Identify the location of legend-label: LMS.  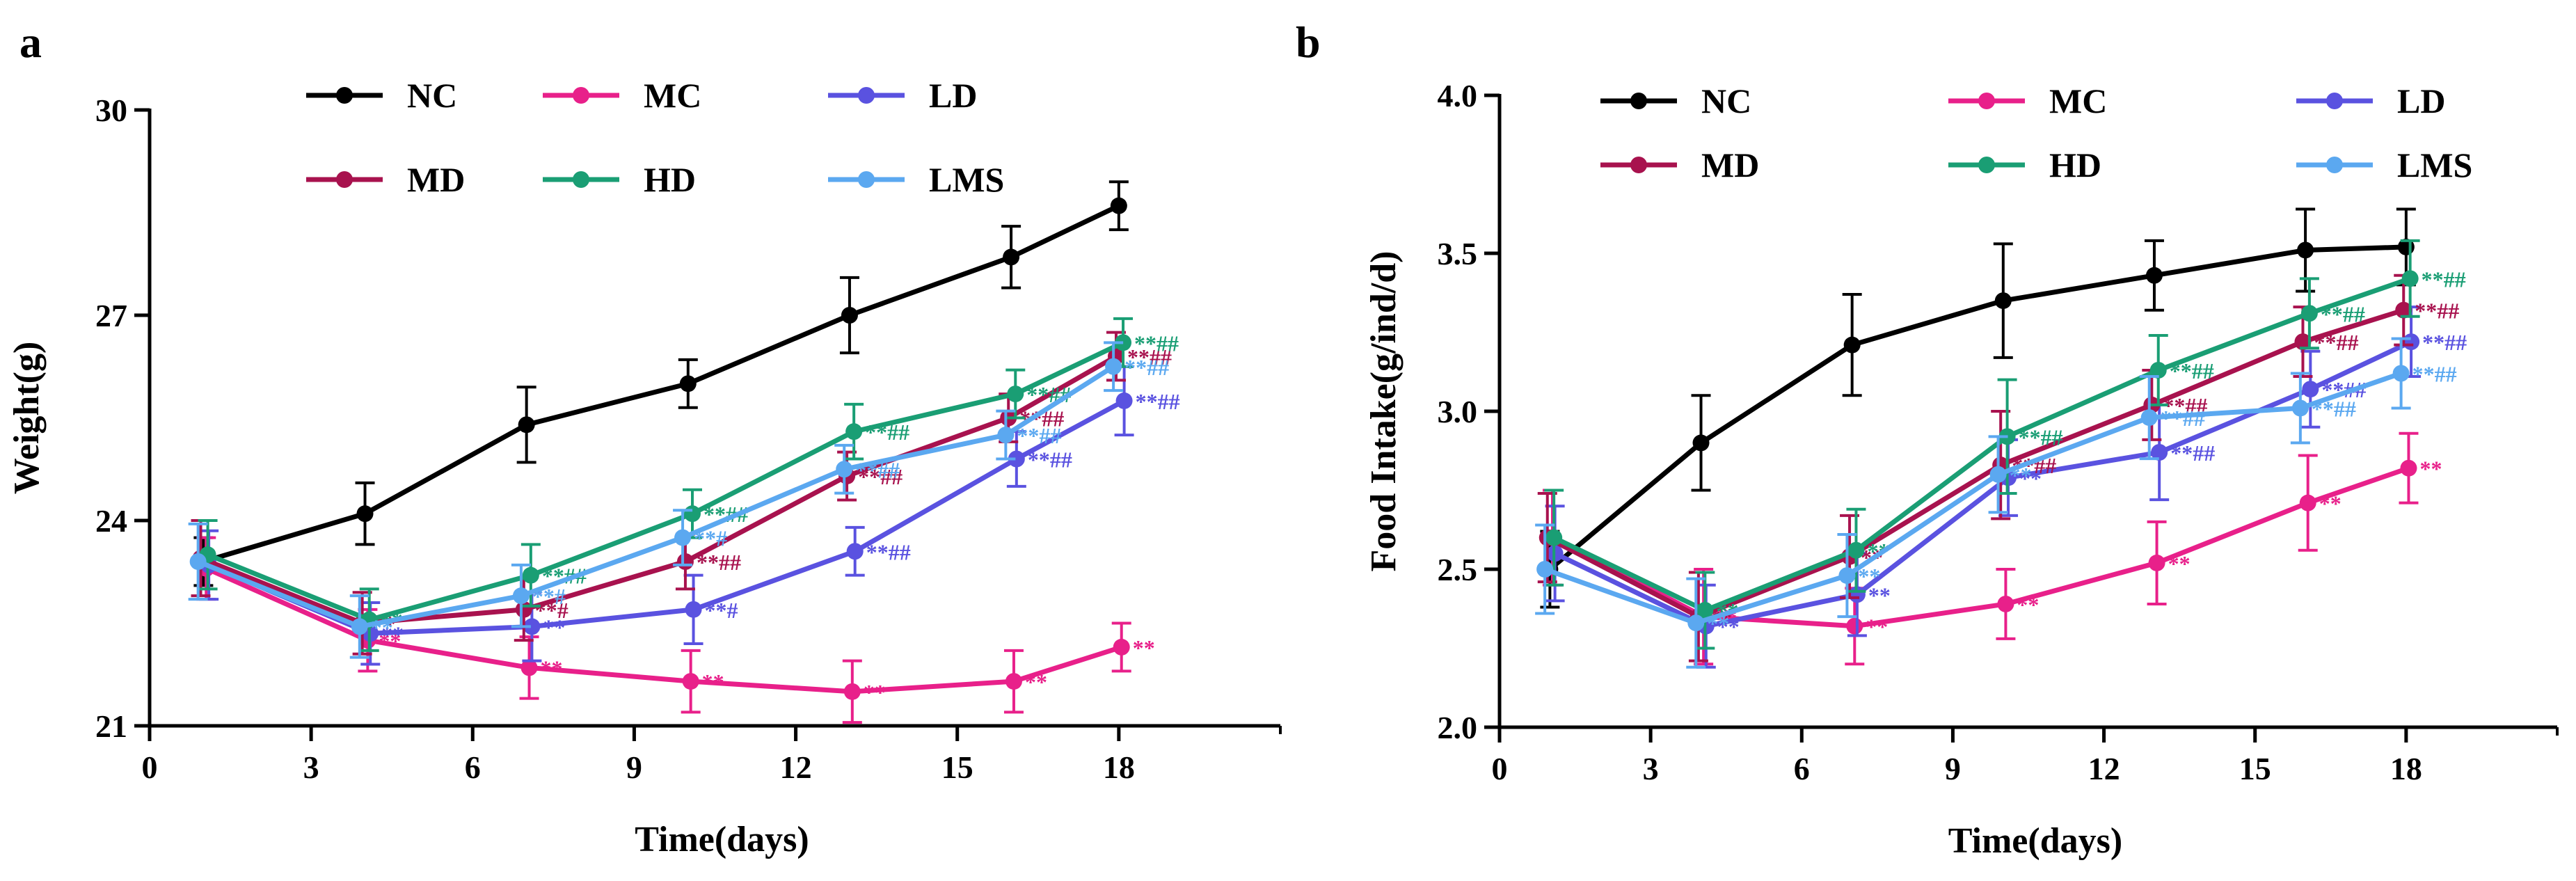
(966, 179).